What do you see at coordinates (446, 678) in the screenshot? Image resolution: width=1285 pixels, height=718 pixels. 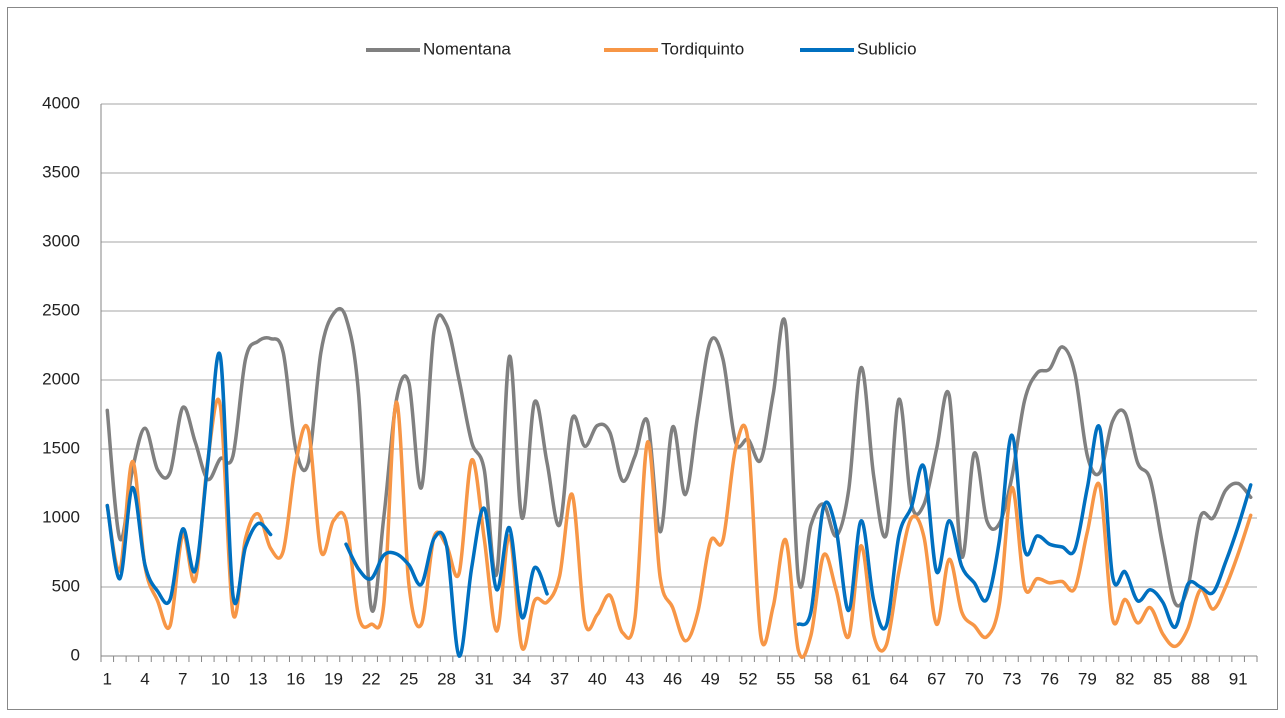 I see `x-tick-label: 28` at bounding box center [446, 678].